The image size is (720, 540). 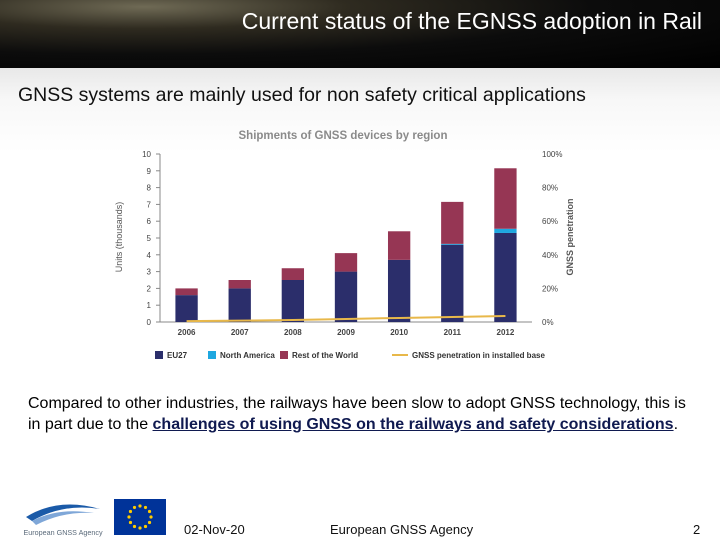 I want to click on line-gnss-penetration, so click(x=346, y=318).